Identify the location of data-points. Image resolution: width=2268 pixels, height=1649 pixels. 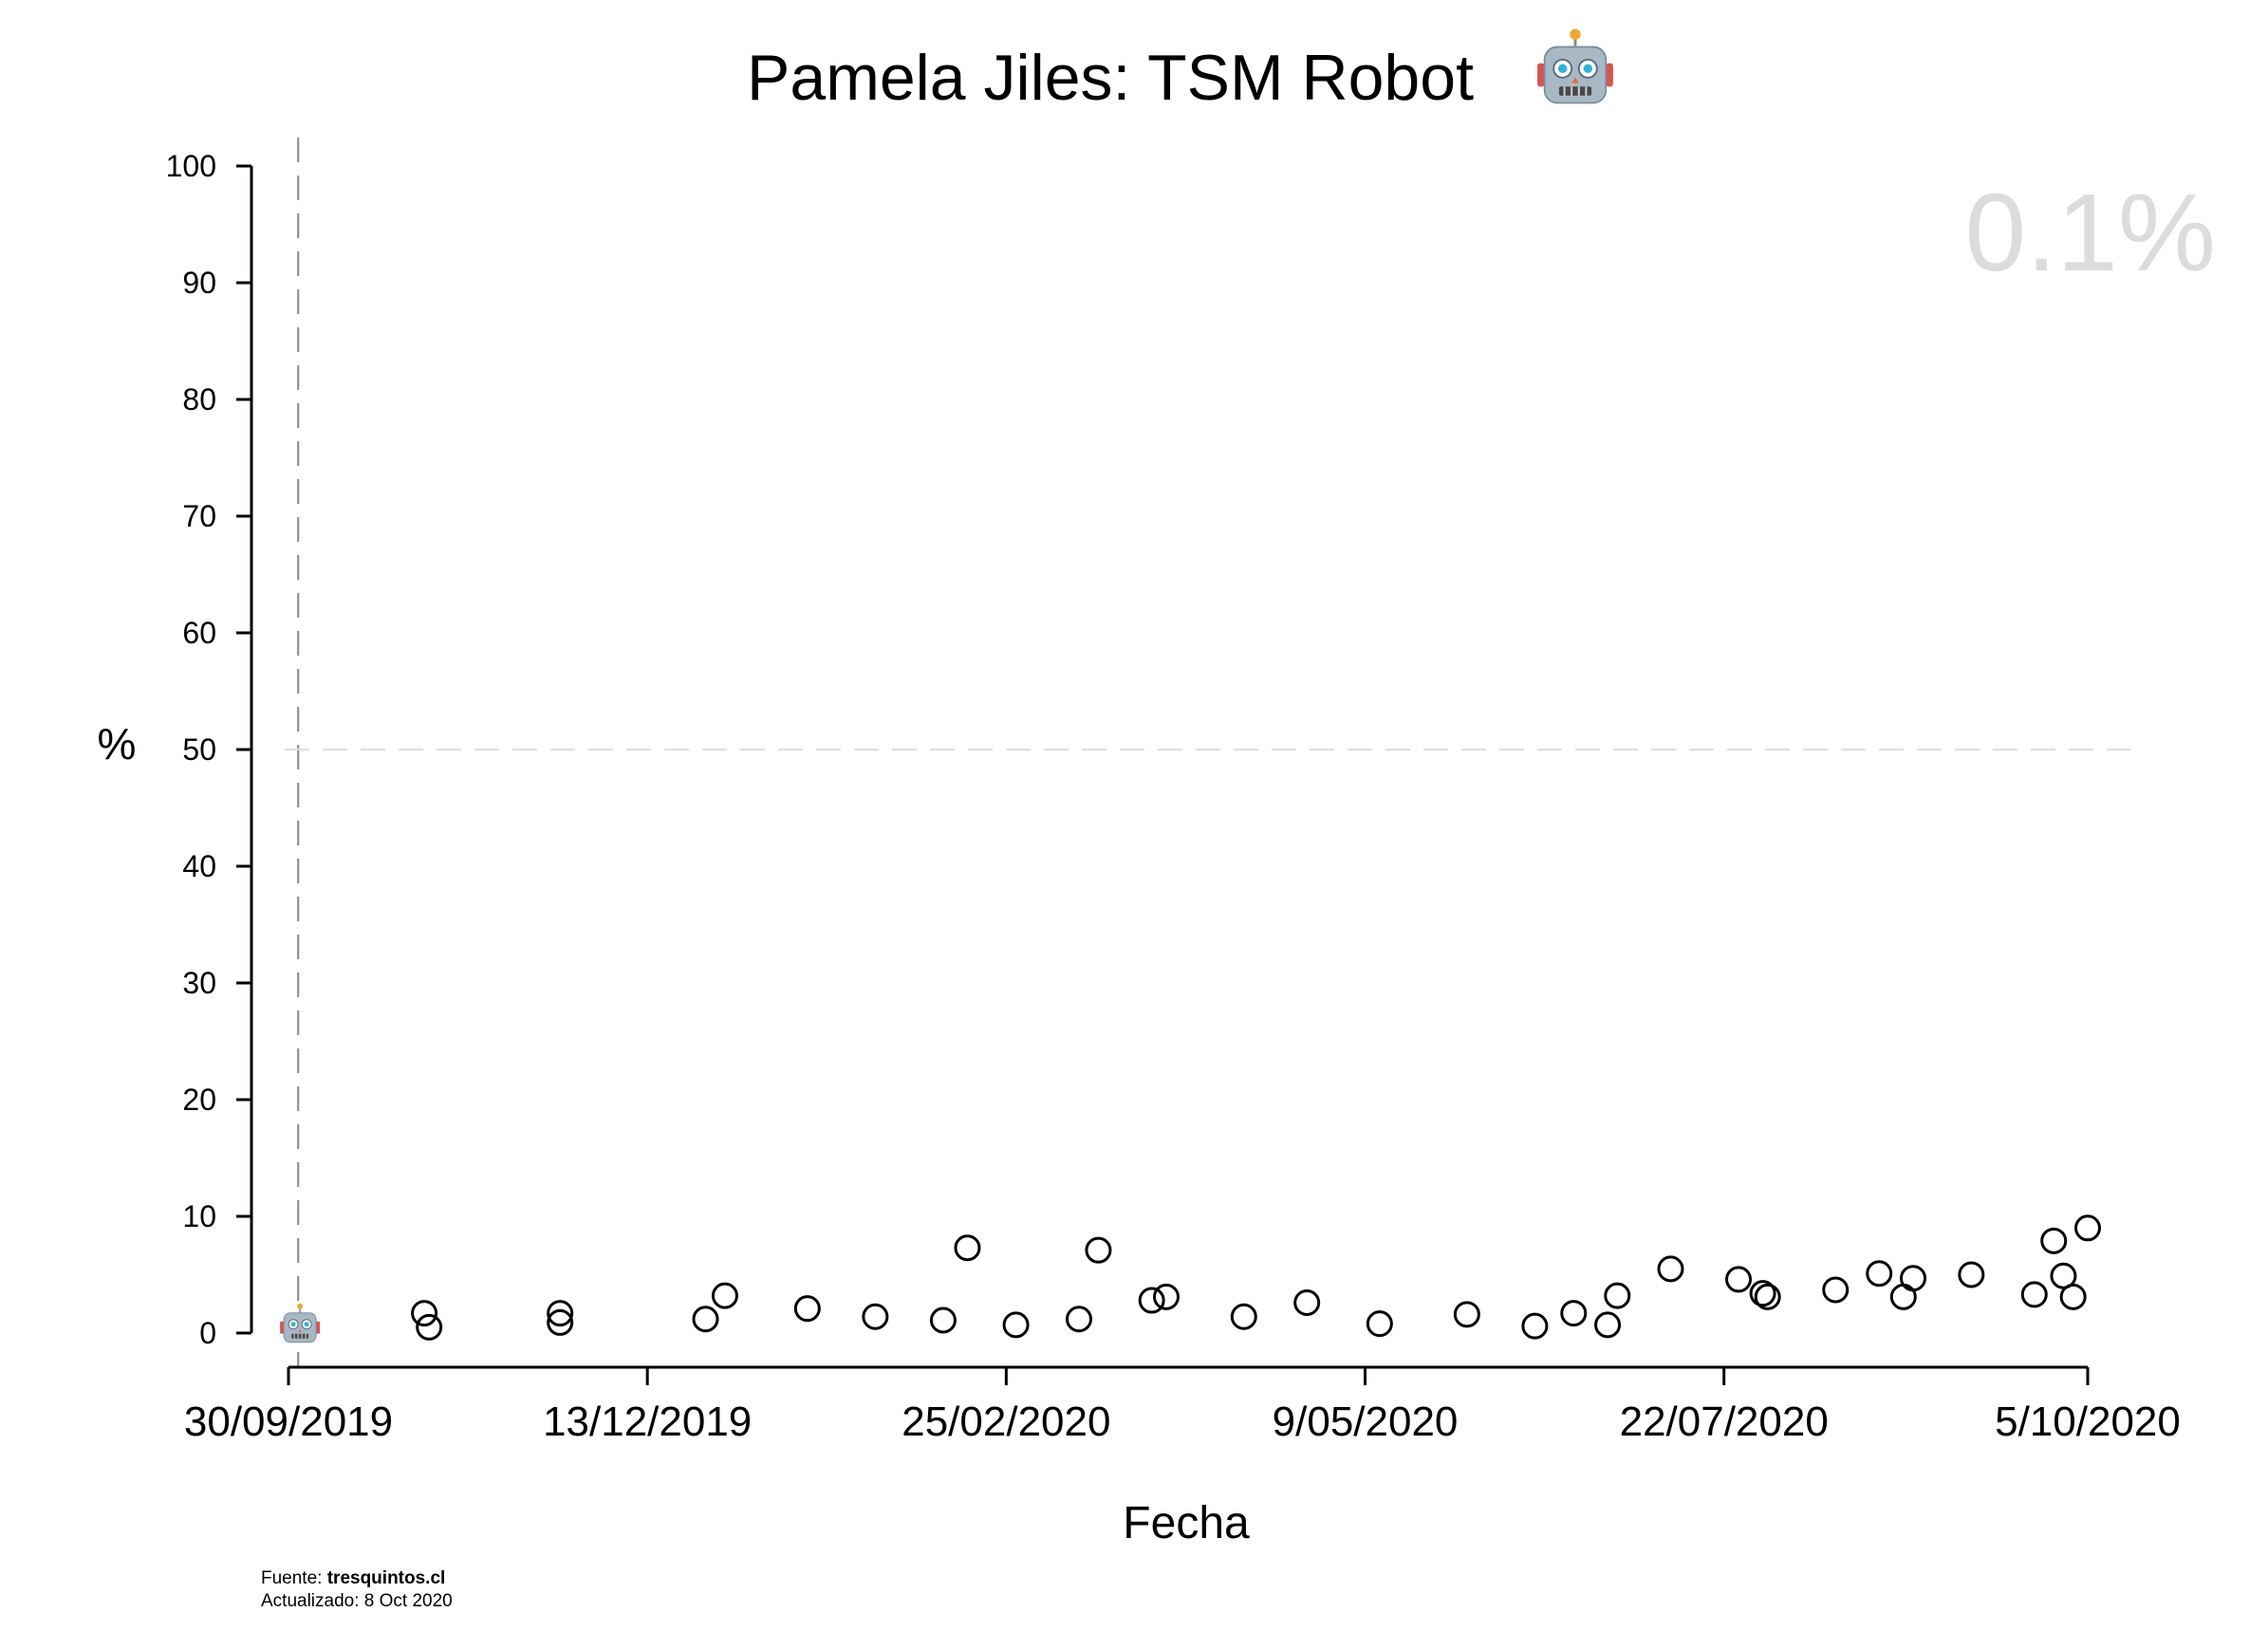
(1256, 1277).